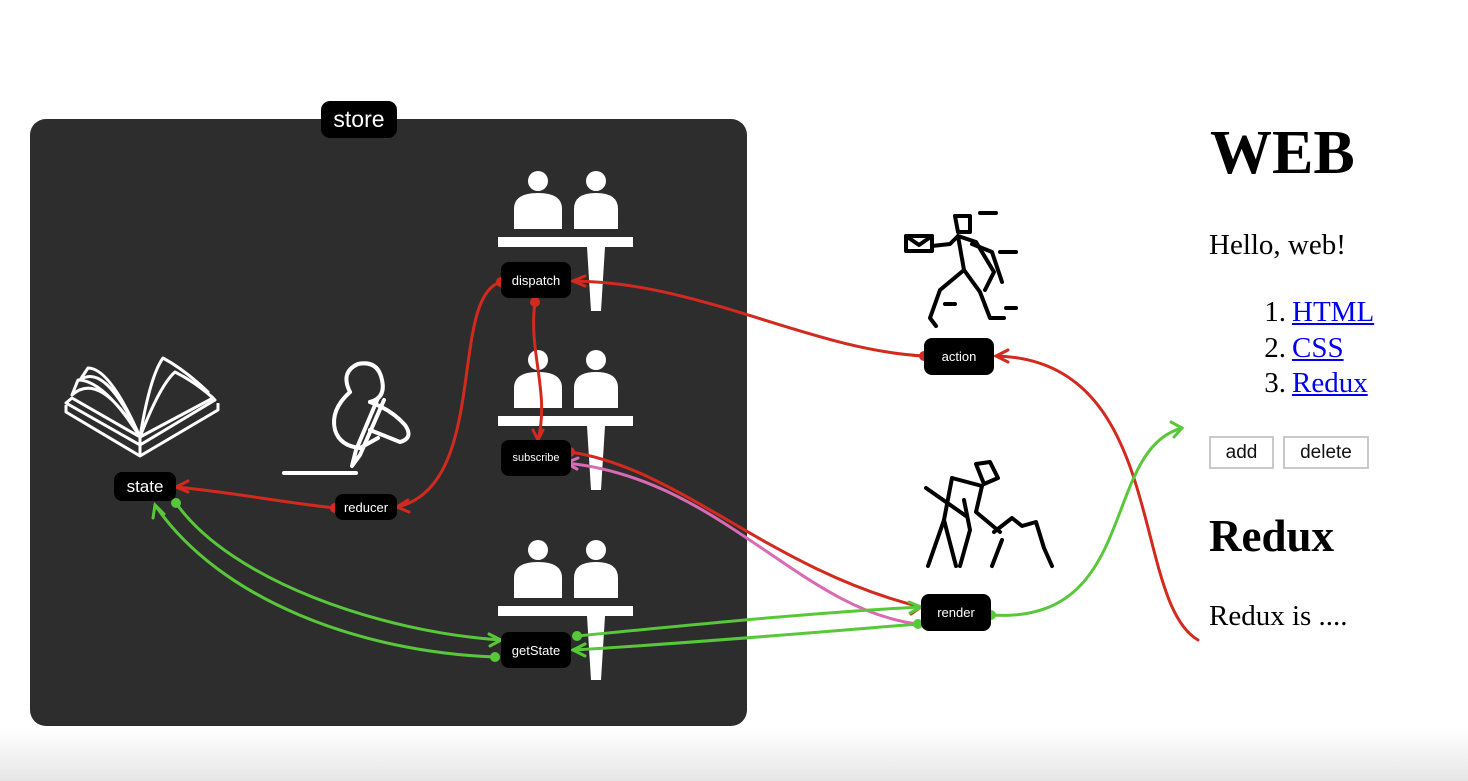  What do you see at coordinates (366, 507) in the screenshot?
I see `reducer-node: reducer` at bounding box center [366, 507].